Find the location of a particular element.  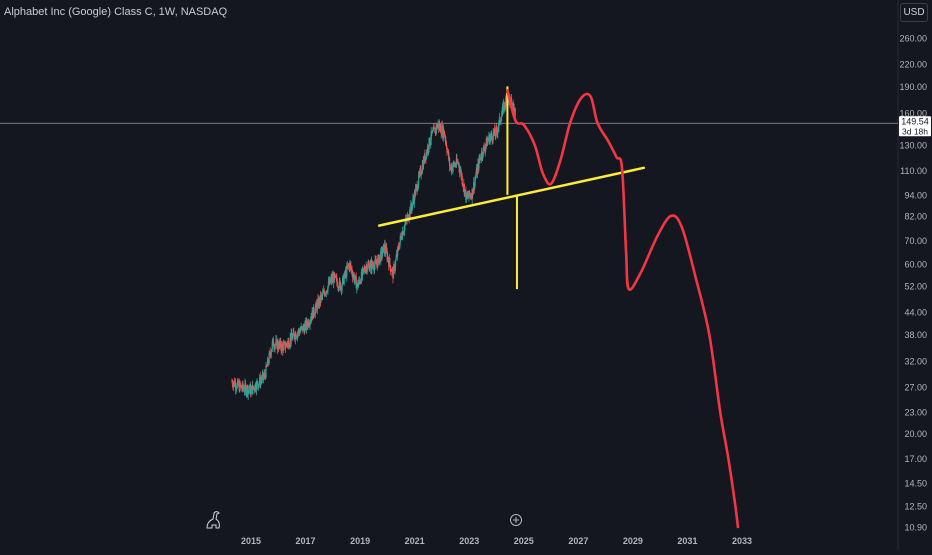

price-tick-label: 20.00 is located at coordinates (915, 434).